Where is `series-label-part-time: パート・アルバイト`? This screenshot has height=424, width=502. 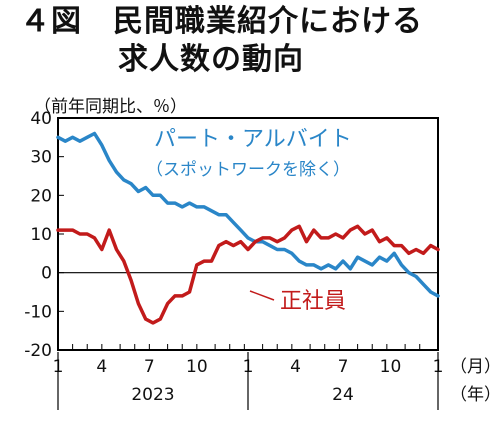 series-label-part-time: パート・アルバイト is located at coordinates (253, 139).